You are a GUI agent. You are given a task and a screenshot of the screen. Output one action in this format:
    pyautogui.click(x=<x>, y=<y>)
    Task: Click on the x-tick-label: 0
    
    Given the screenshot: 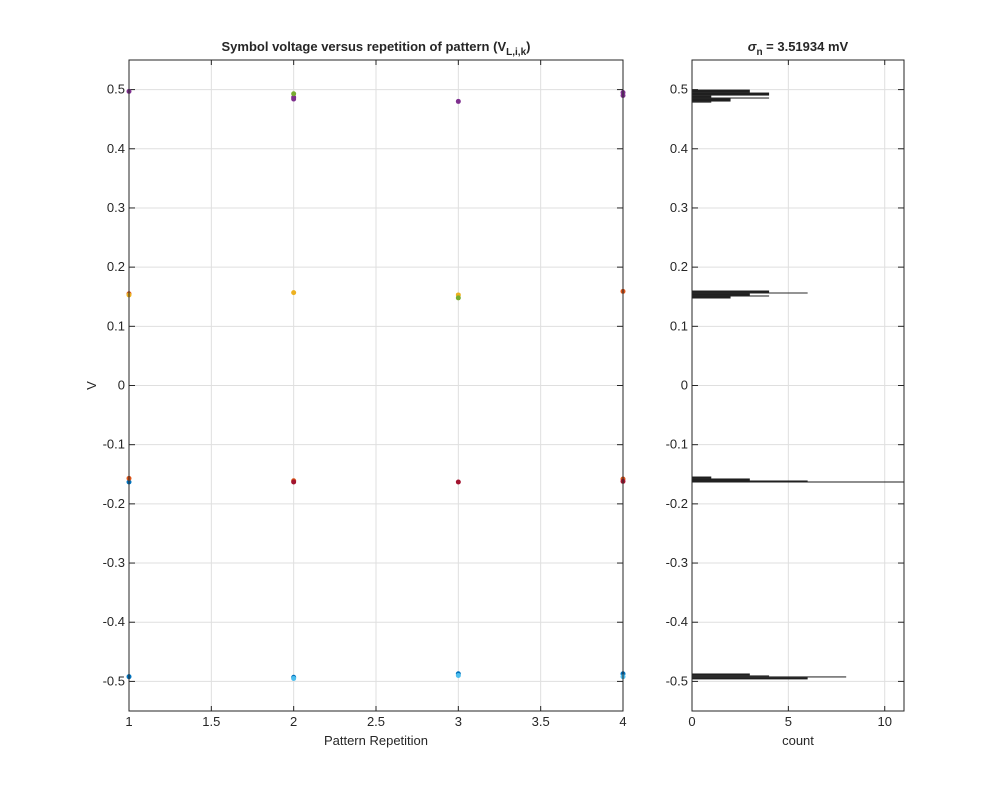 What is the action you would take?
    pyautogui.click(x=691, y=721)
    